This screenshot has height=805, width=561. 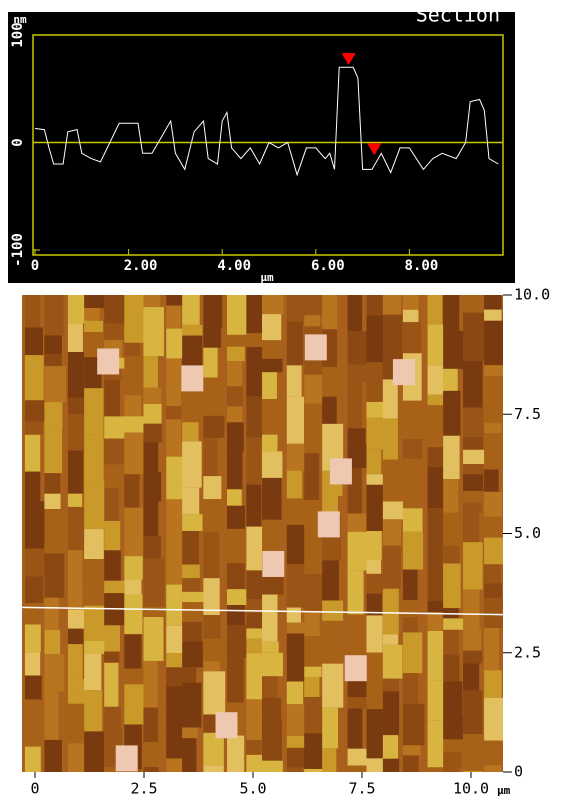 What do you see at coordinates (18, 142) in the screenshot?
I see `y-tick-label: 0` at bounding box center [18, 142].